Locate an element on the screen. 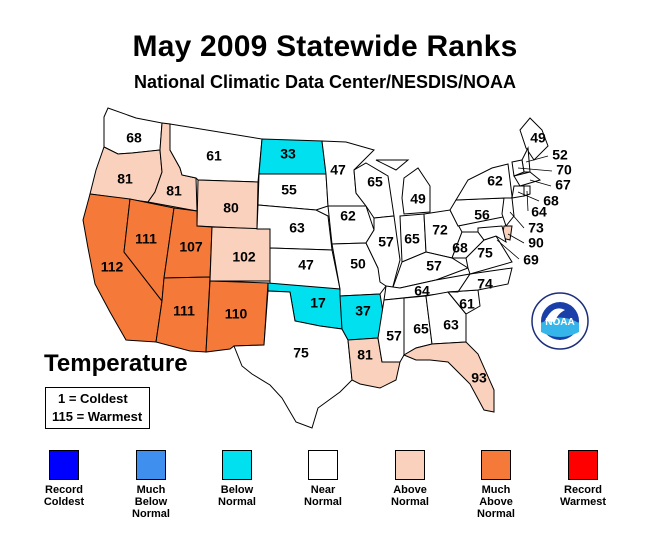  rank-label-ar: 37 is located at coordinates (363, 311).